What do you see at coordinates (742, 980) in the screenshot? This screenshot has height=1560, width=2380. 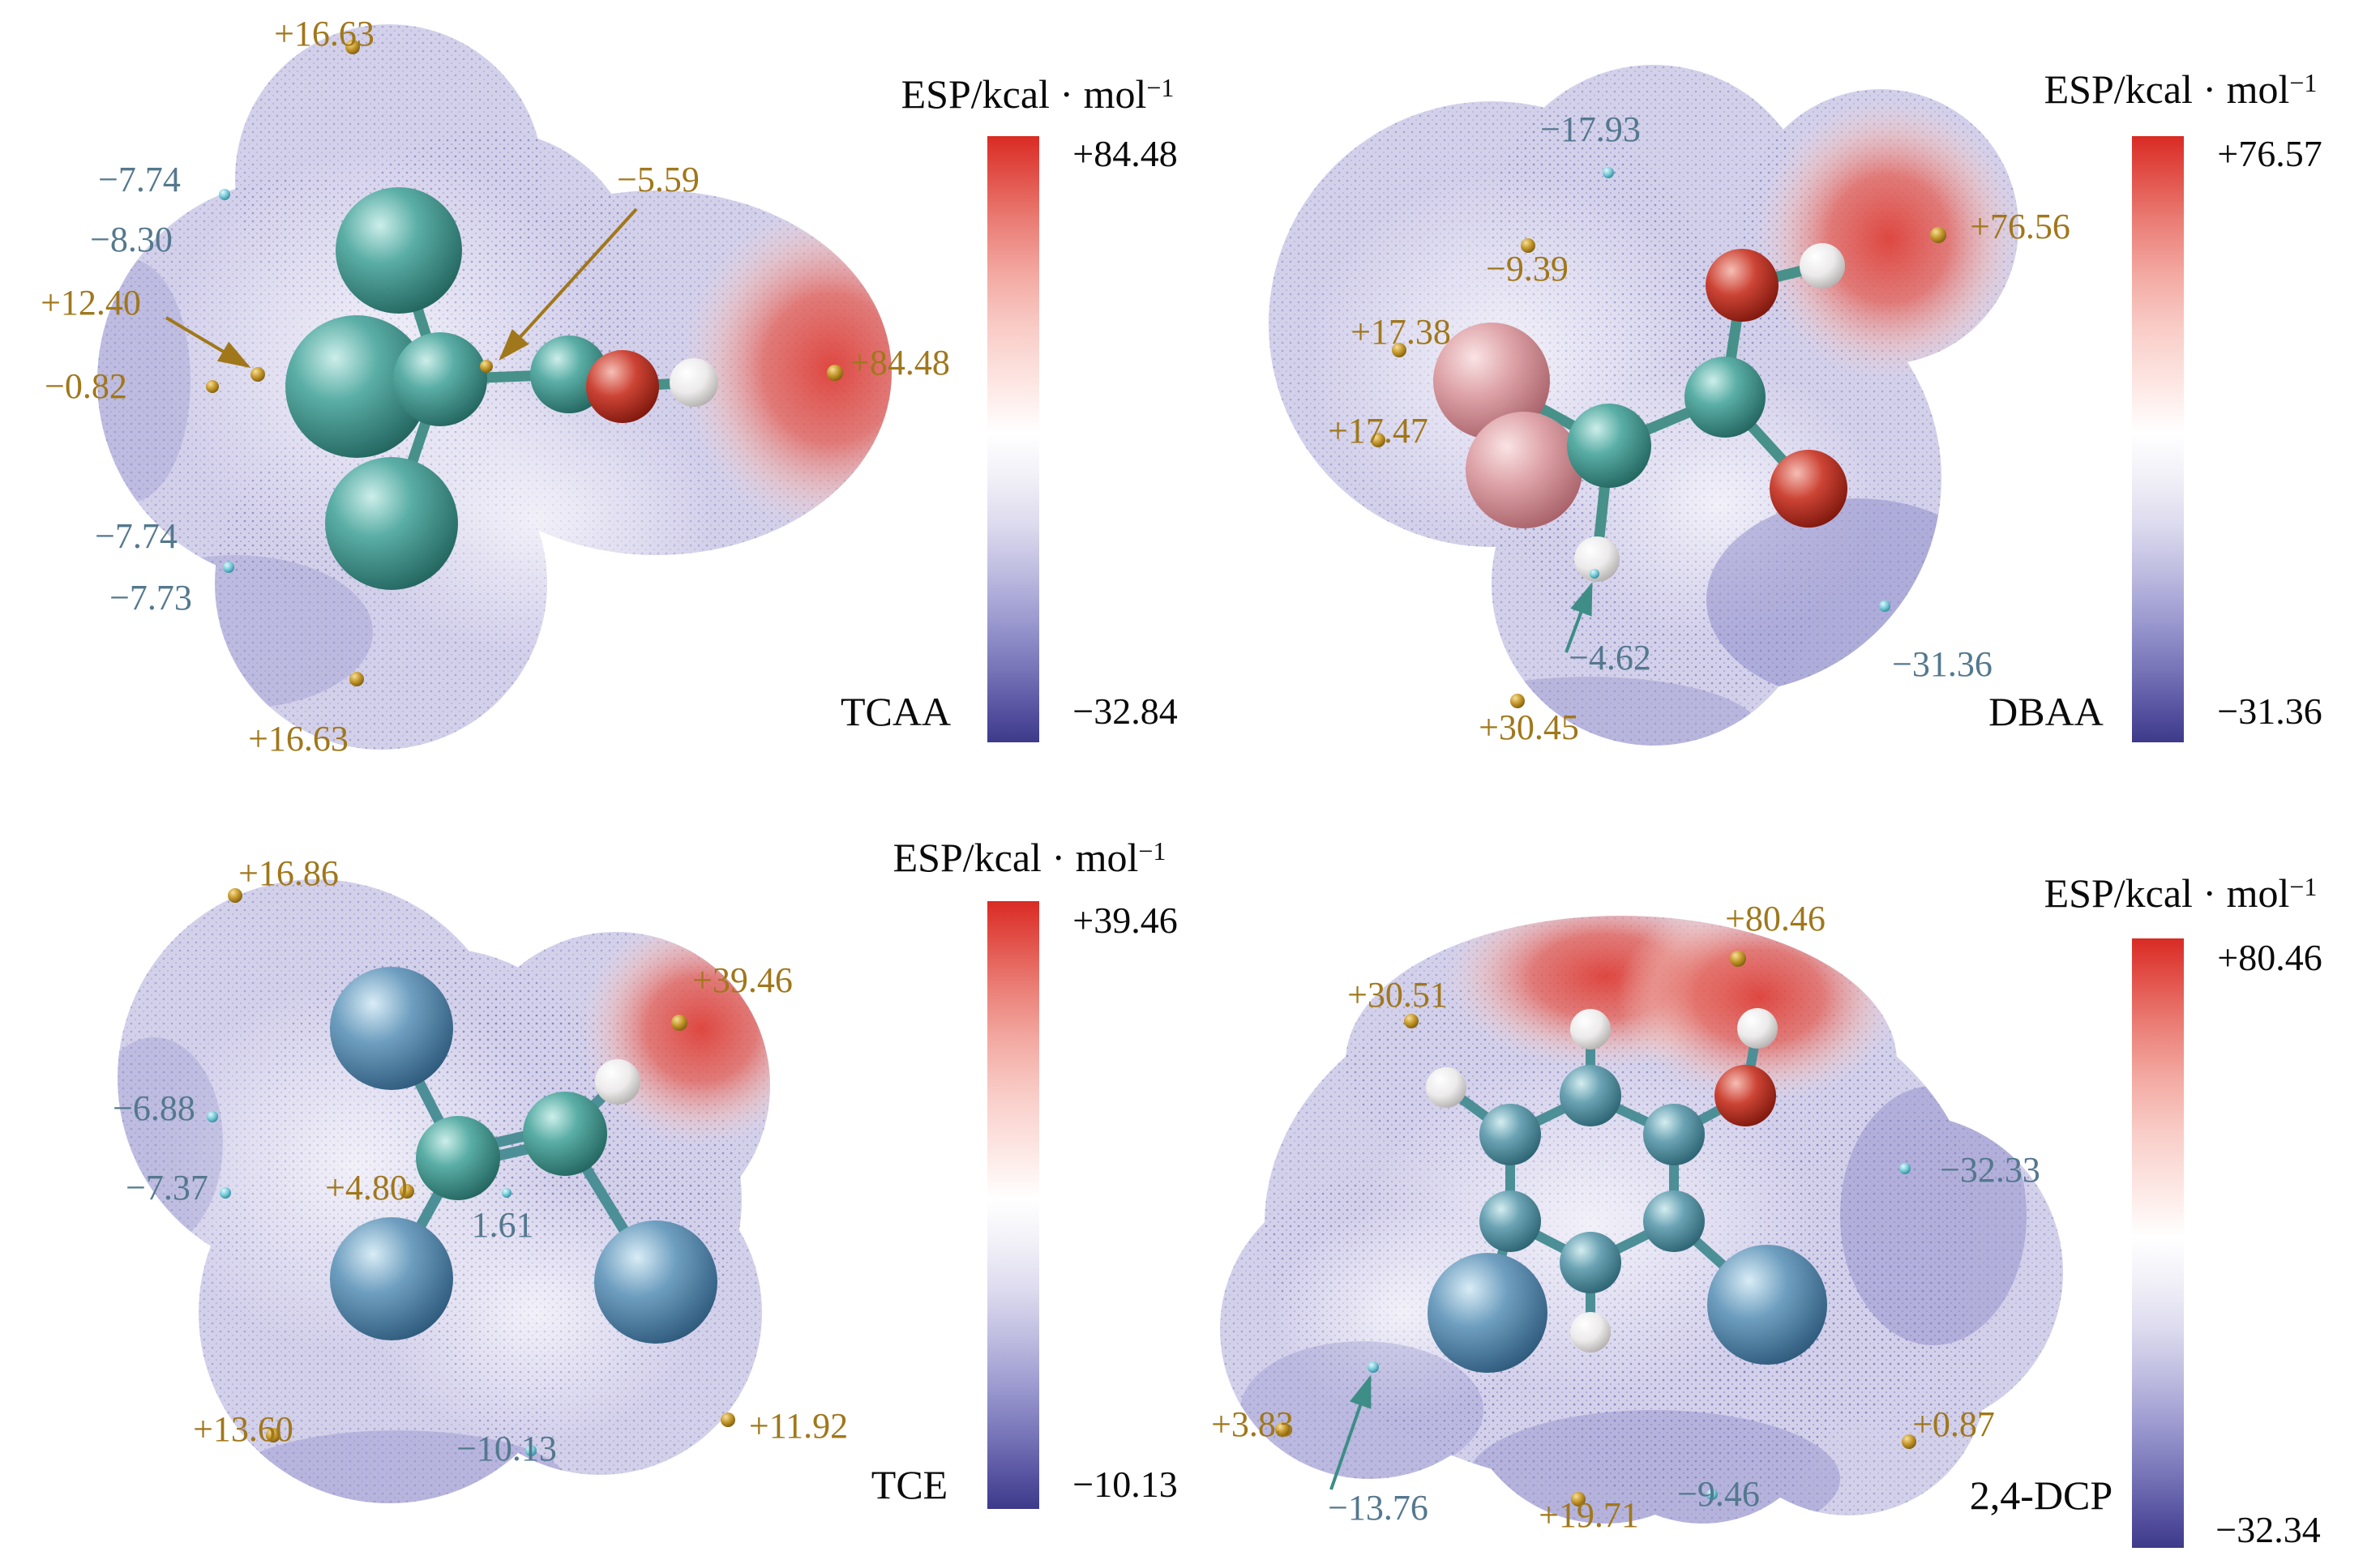 I see `esp-annotation: +39.46` at bounding box center [742, 980].